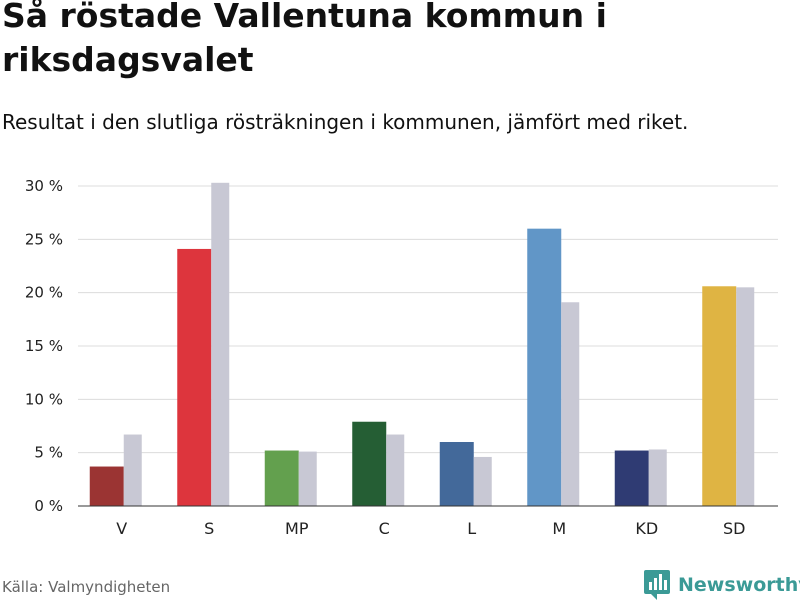 This screenshot has height=601, width=800. What do you see at coordinates (44, 346) in the screenshot?
I see `y-tick-label: 15 %` at bounding box center [44, 346].